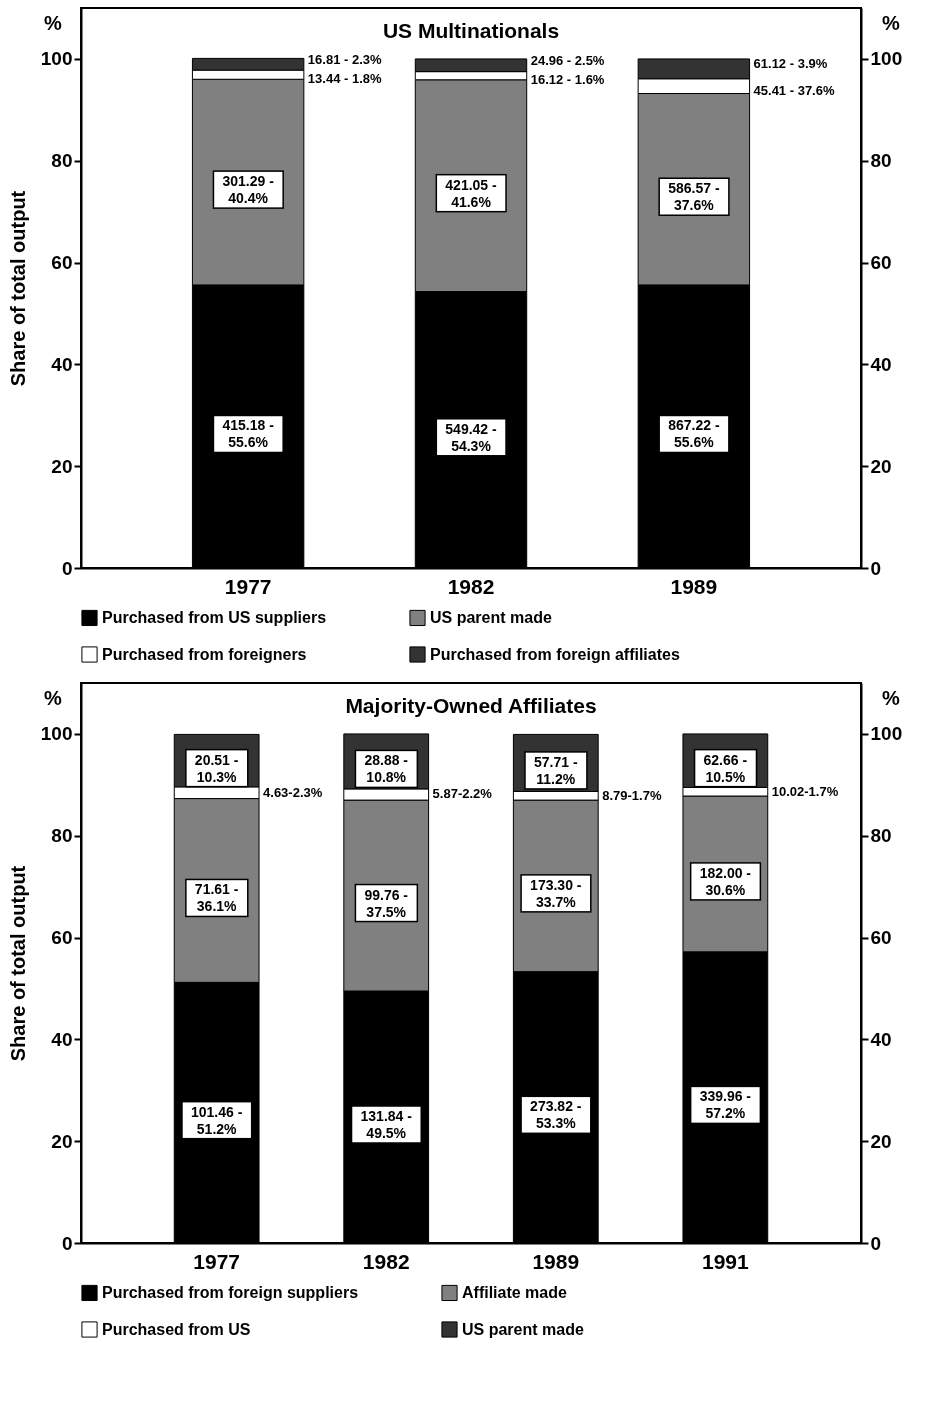  What do you see at coordinates (230, 1292) in the screenshot?
I see `legend-label: Purchased from foreign suppliers` at bounding box center [230, 1292].